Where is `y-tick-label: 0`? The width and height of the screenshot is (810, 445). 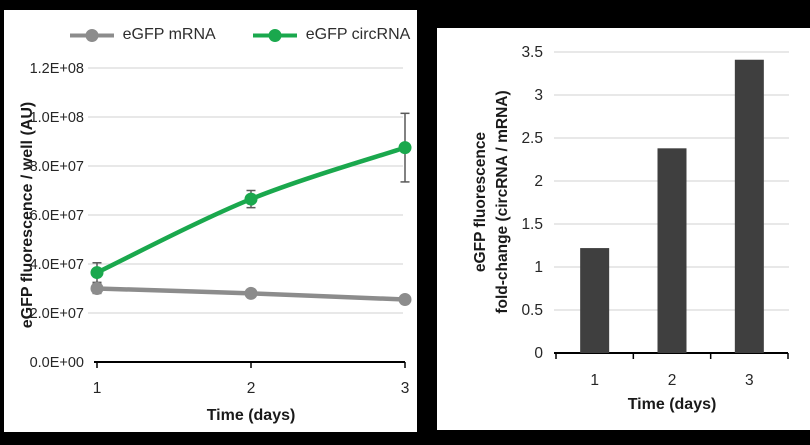 y-tick-label: 0 is located at coordinates (538, 353).